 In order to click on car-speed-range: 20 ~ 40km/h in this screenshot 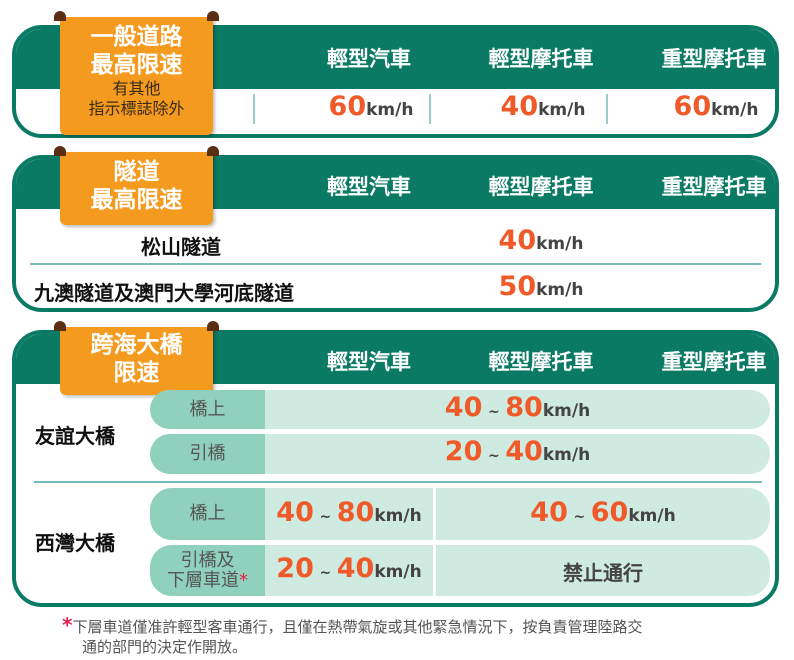, I will do `click(349, 568)`.